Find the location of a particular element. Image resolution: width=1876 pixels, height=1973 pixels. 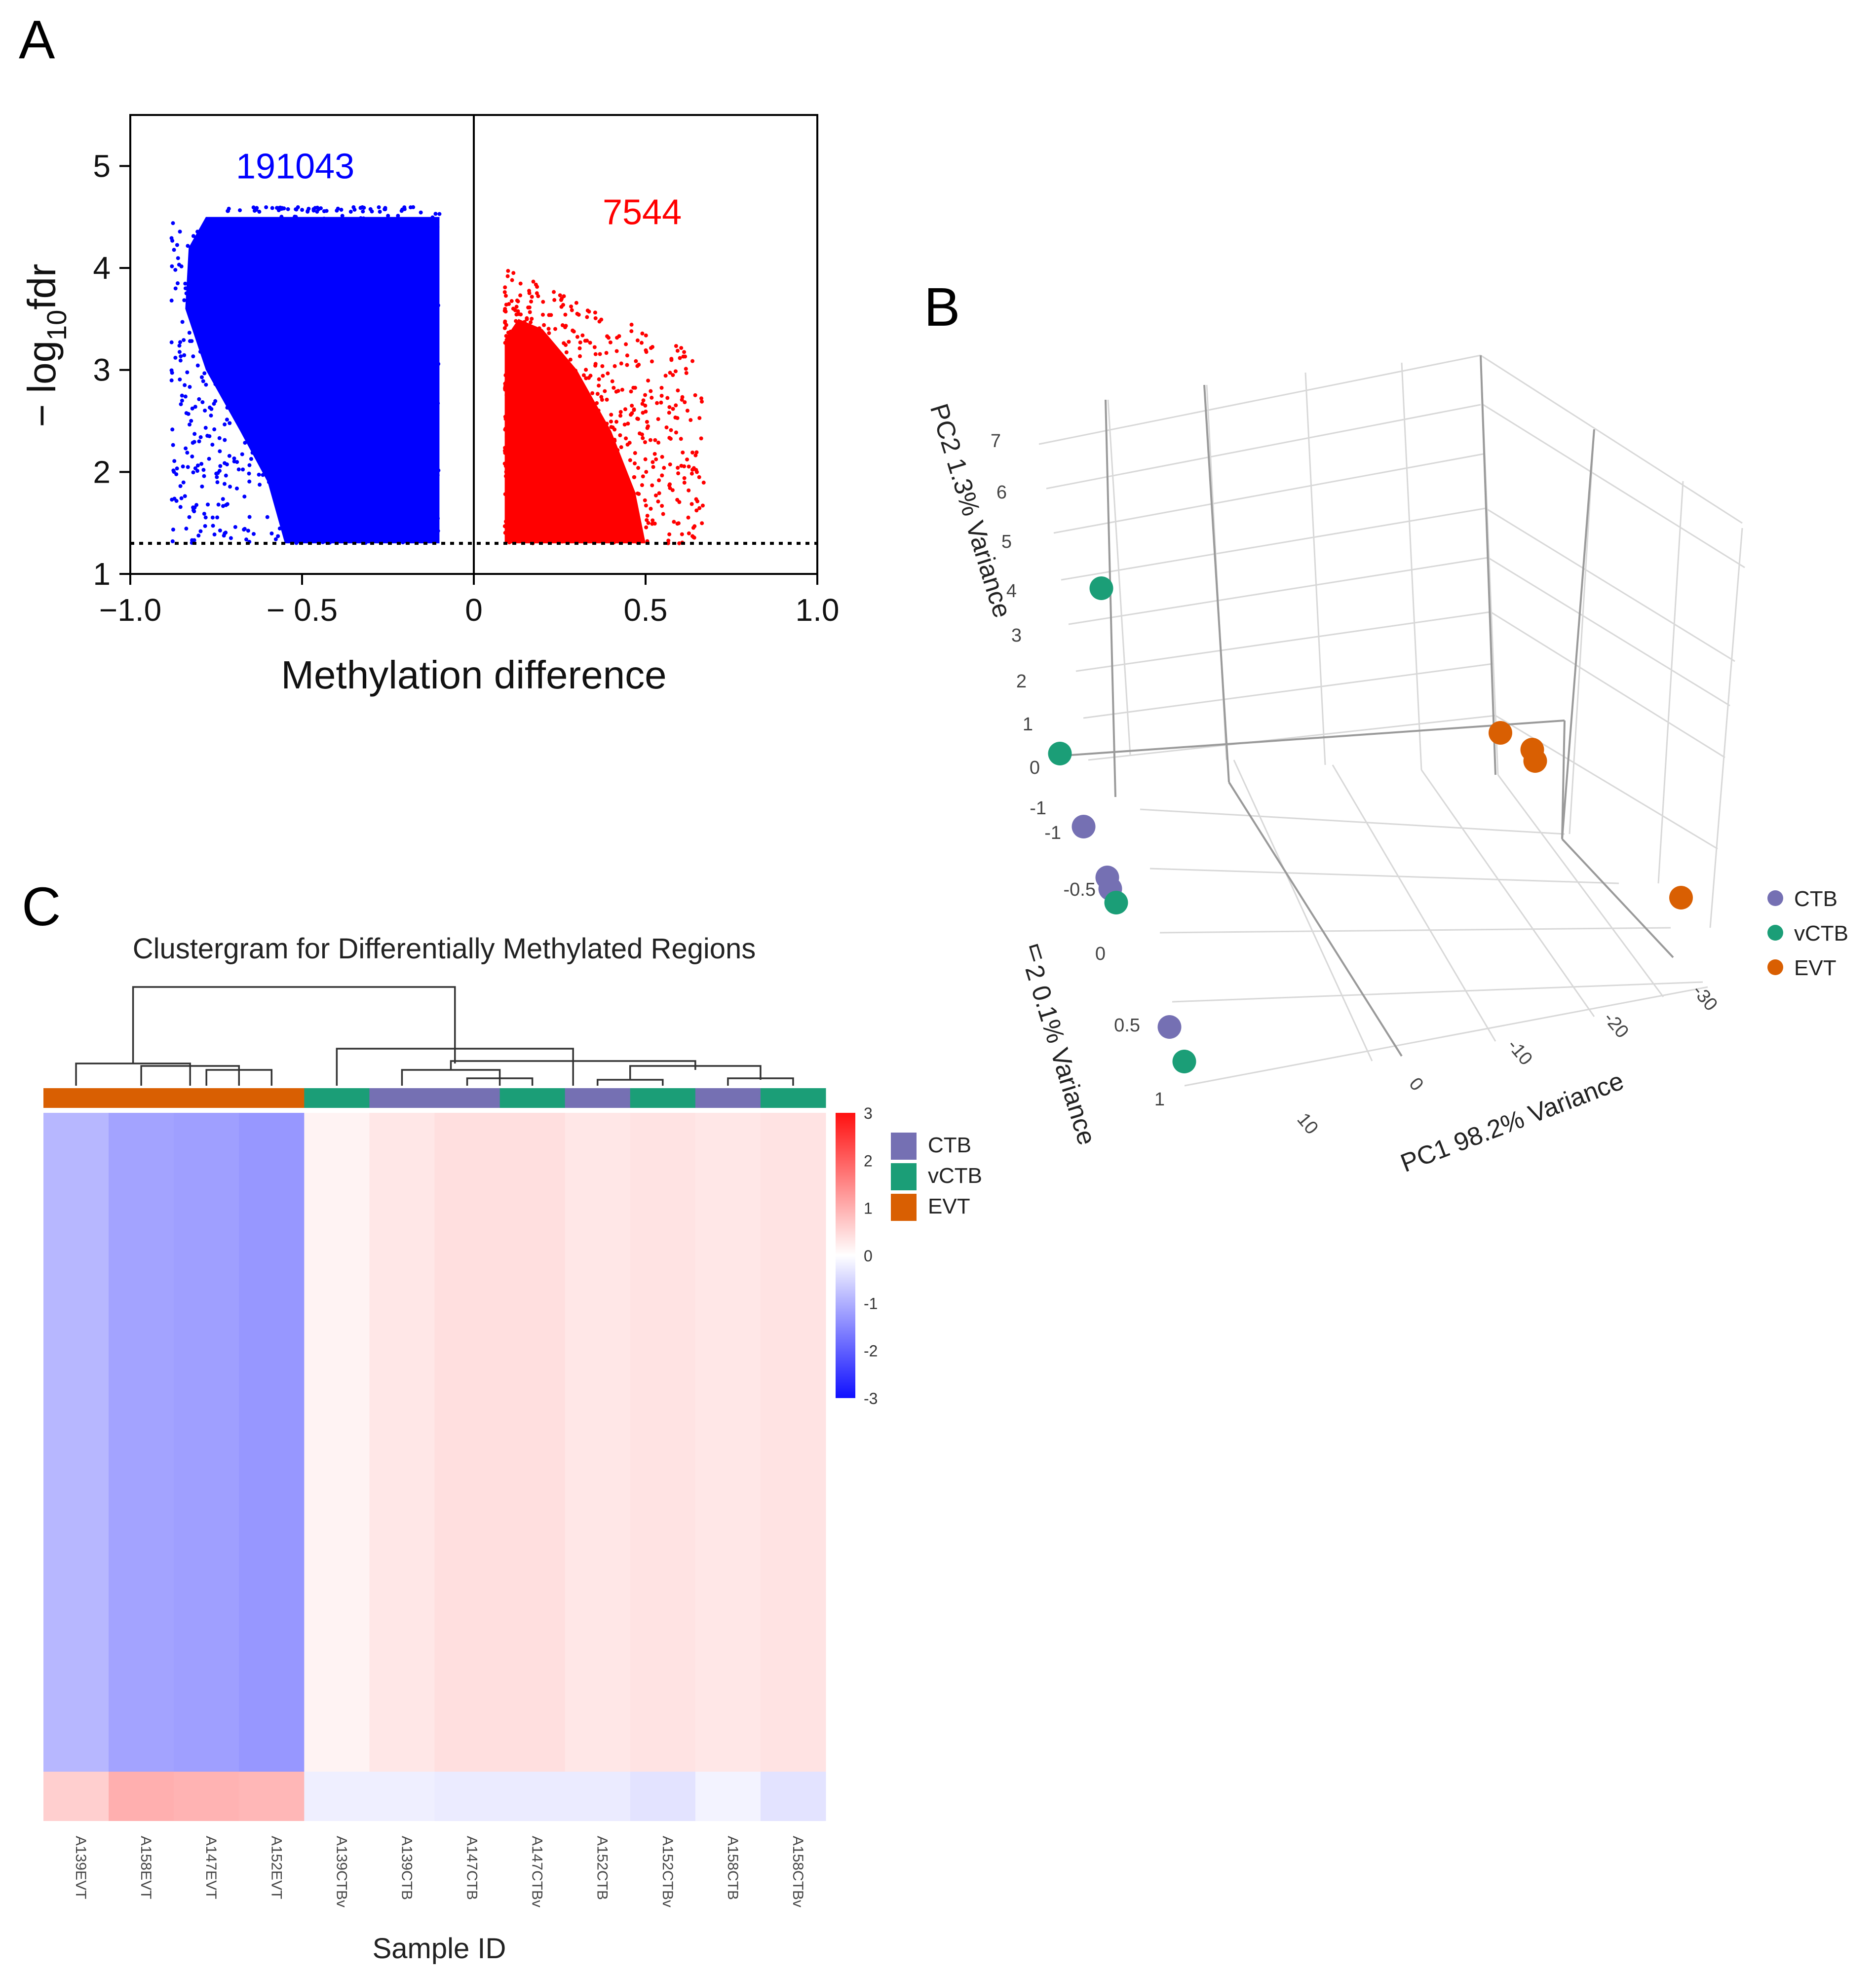

heatmap-legend-swatch-evt is located at coordinates (904, 1208).